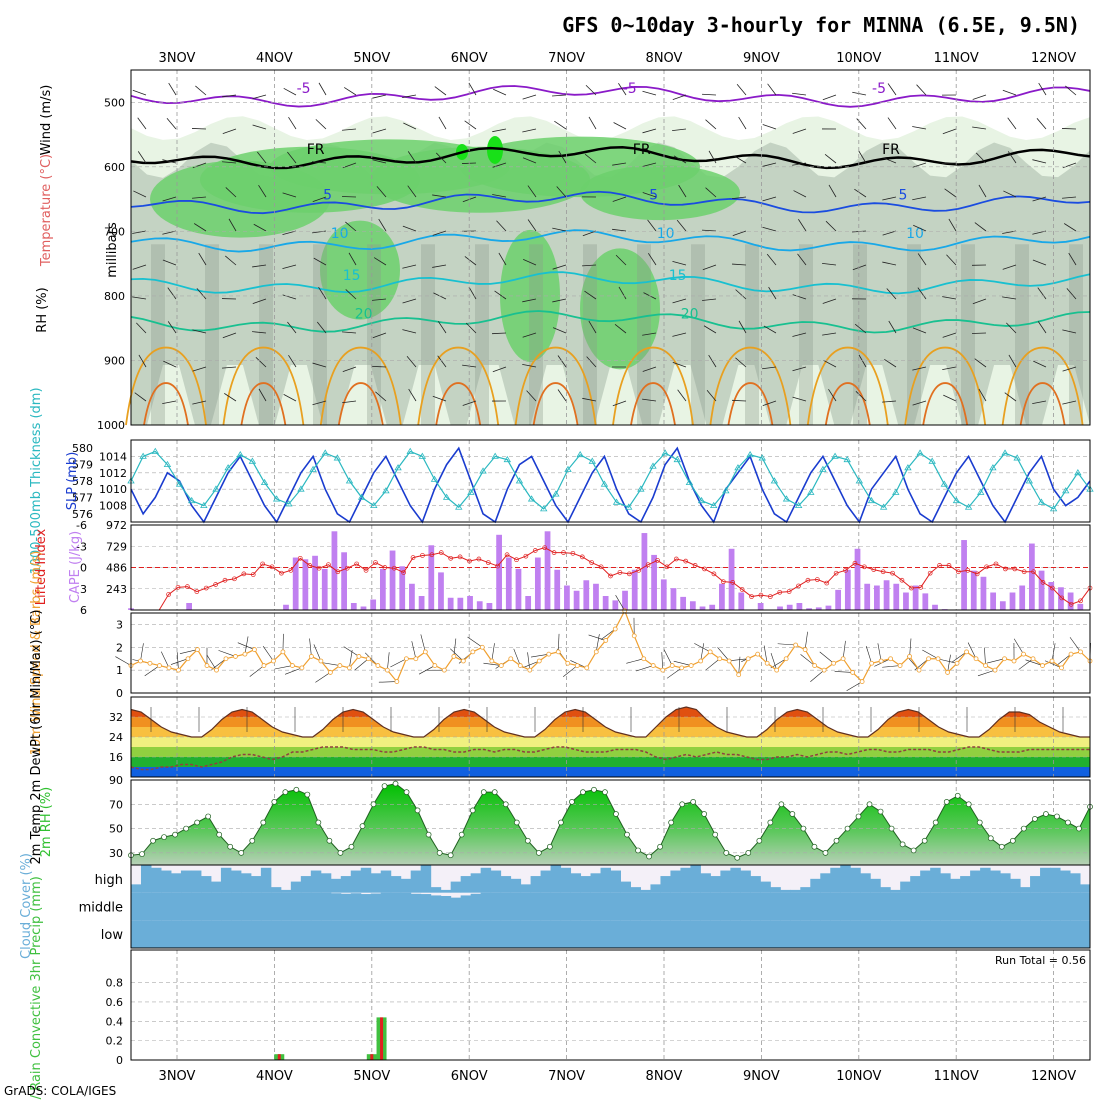 The width and height of the screenshot is (1100, 1100). I want to click on thickness-tick-label: 580, so click(82, 448).